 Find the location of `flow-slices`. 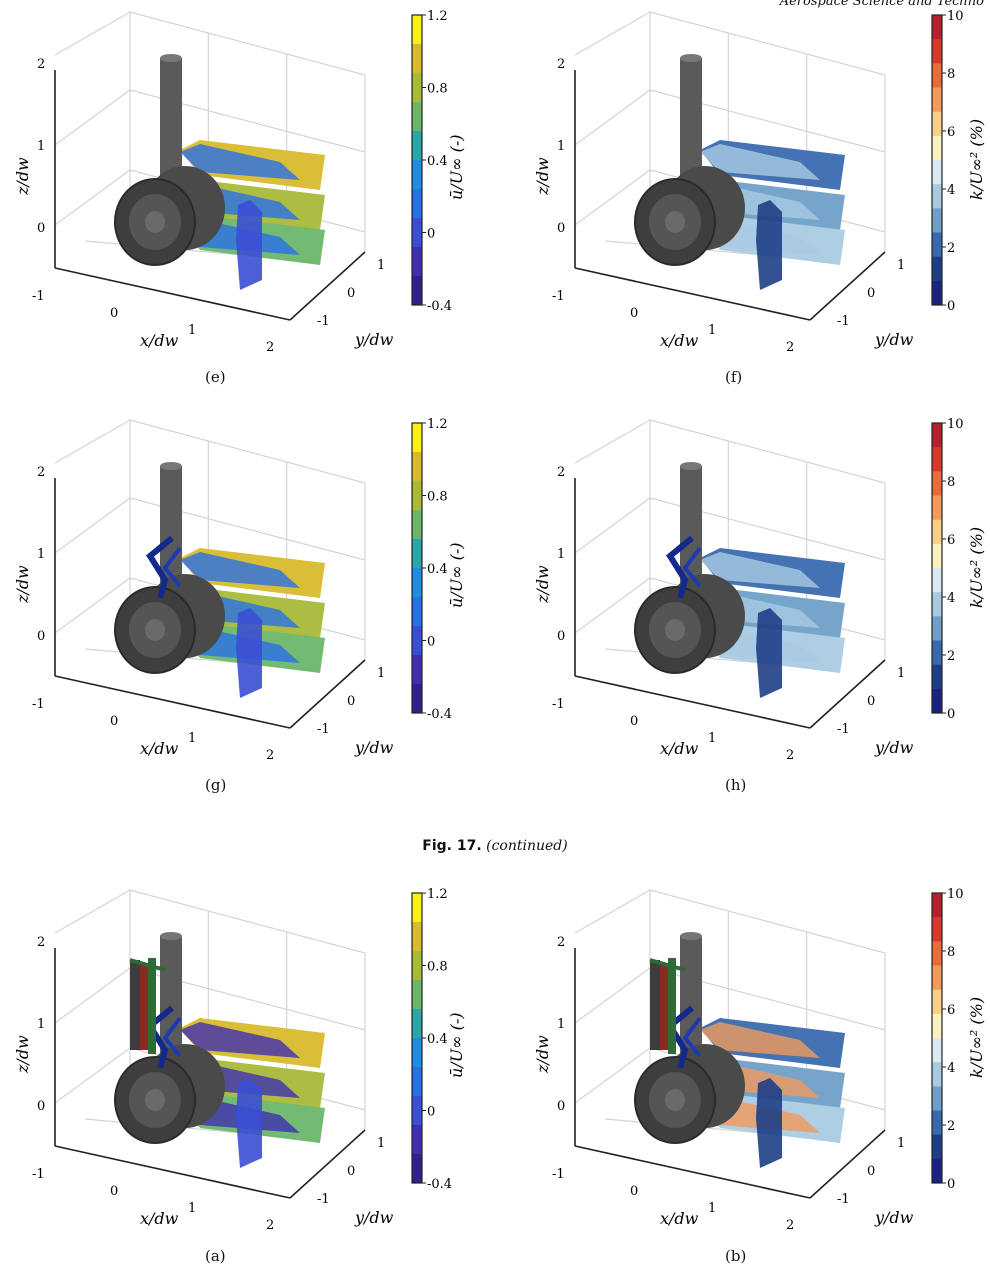

flow-slices is located at coordinates (252, 623).